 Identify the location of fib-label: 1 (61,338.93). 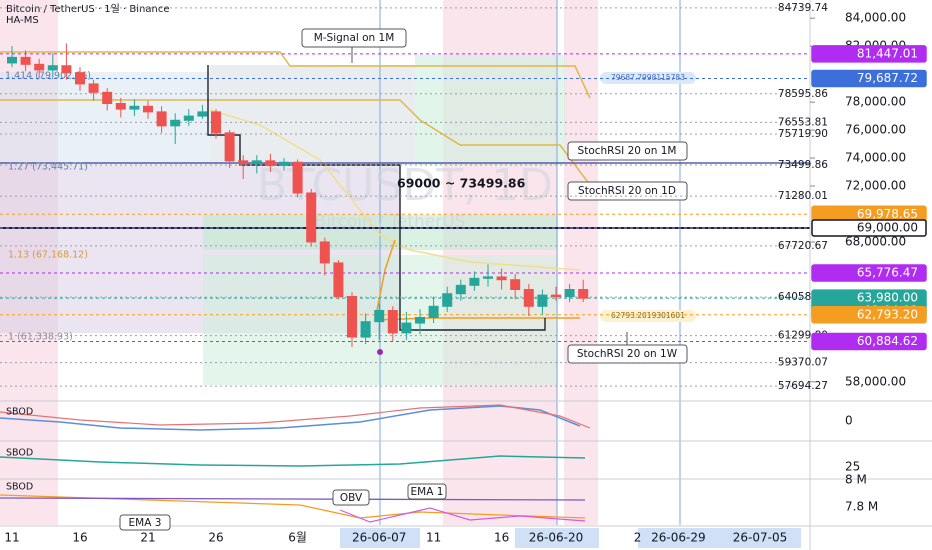
(40, 337).